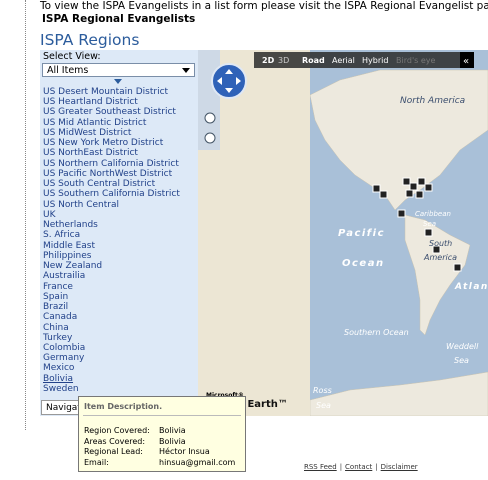 The width and height of the screenshot is (488, 480). Describe the element at coordinates (96, 462) in the screenshot. I see `tooltip-label: Email:` at that location.